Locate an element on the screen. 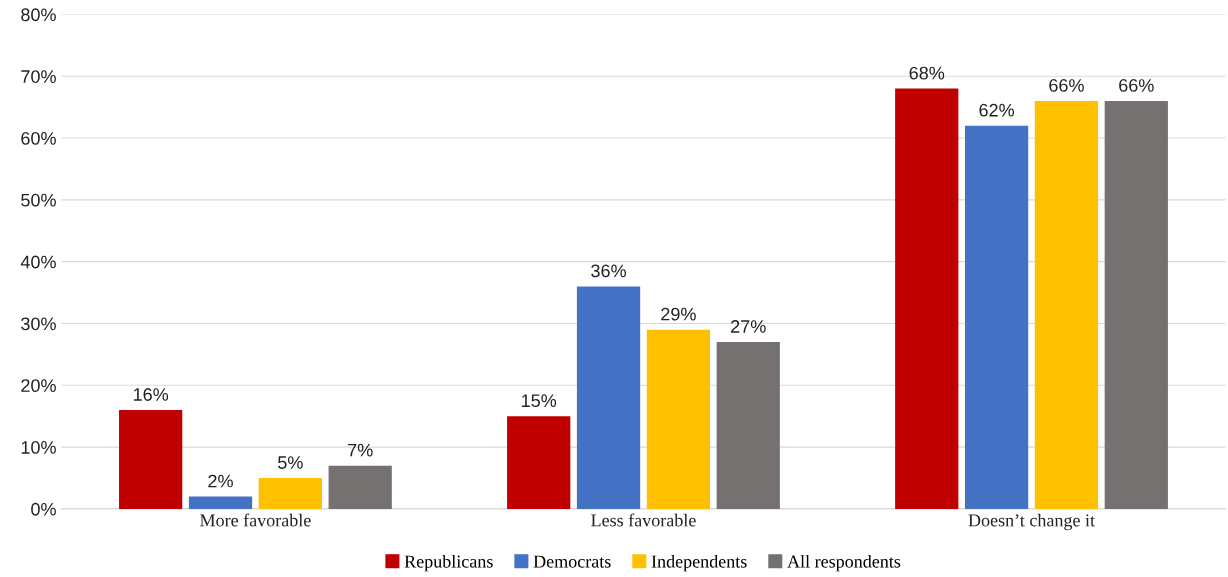 The height and width of the screenshot is (577, 1228). data-label: 7% is located at coordinates (360, 450).